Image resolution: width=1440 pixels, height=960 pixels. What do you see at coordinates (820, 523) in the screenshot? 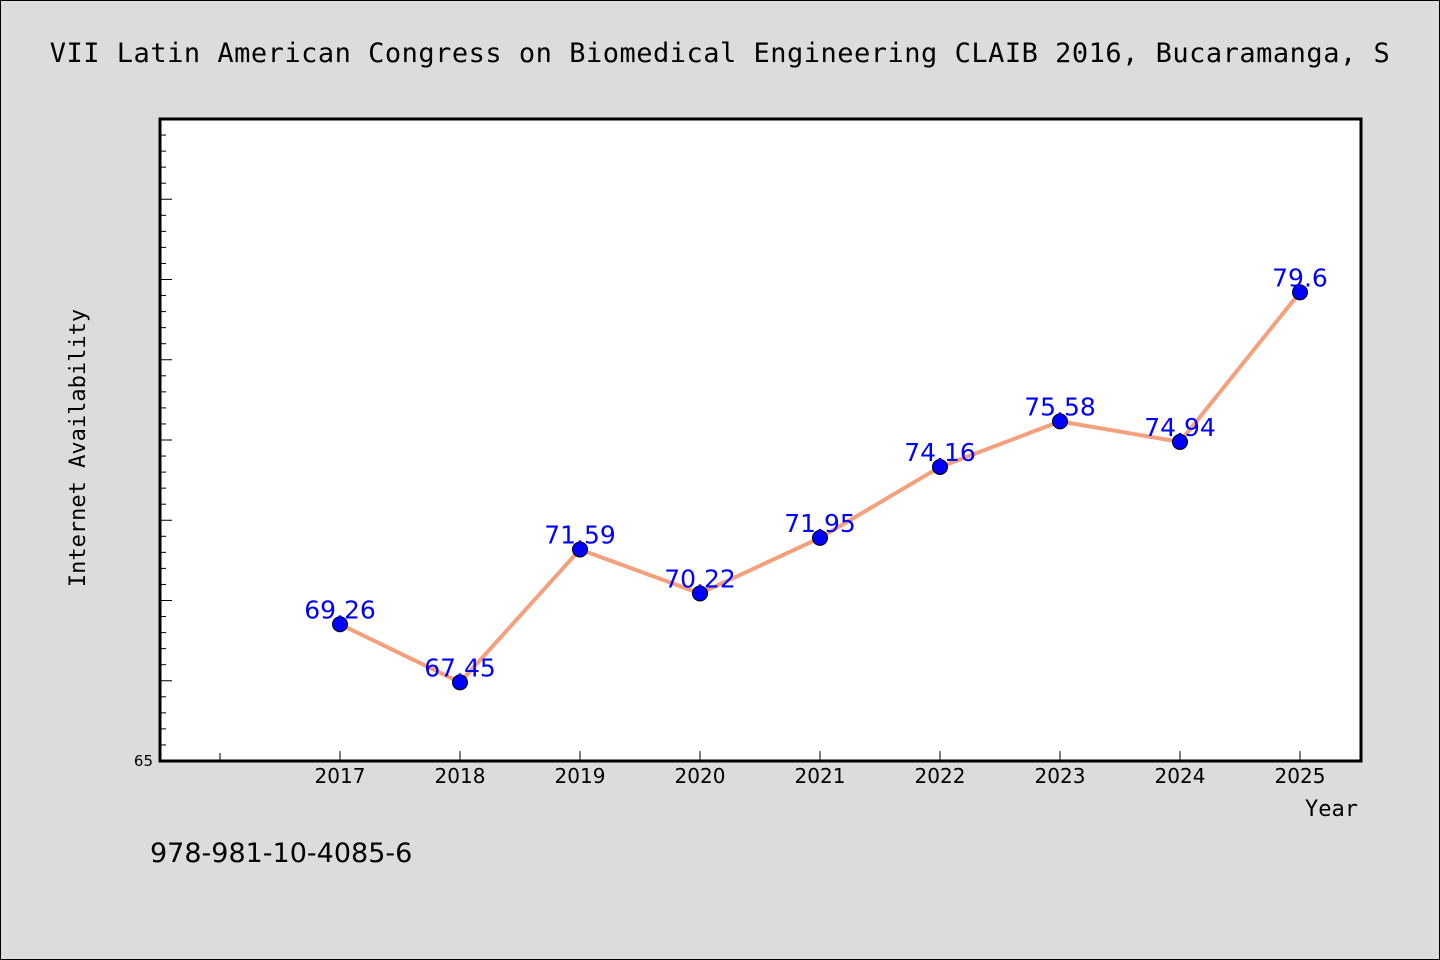
I see `data-label: 71.95` at bounding box center [820, 523].